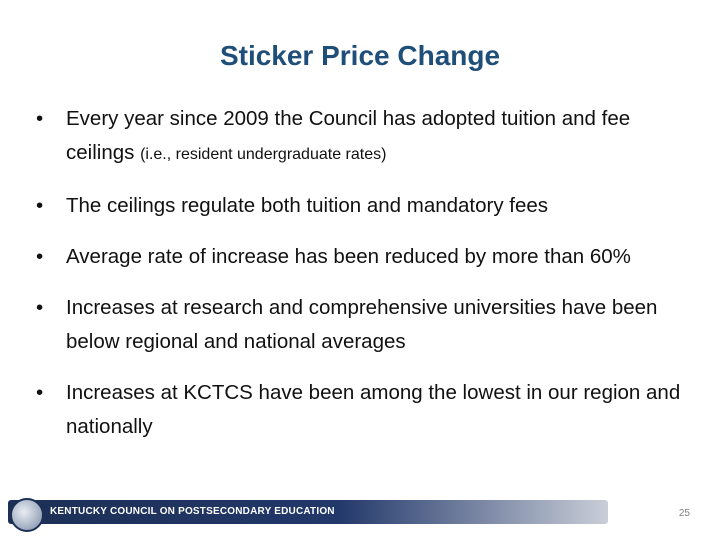  I want to click on page-number: 25, so click(684, 513).